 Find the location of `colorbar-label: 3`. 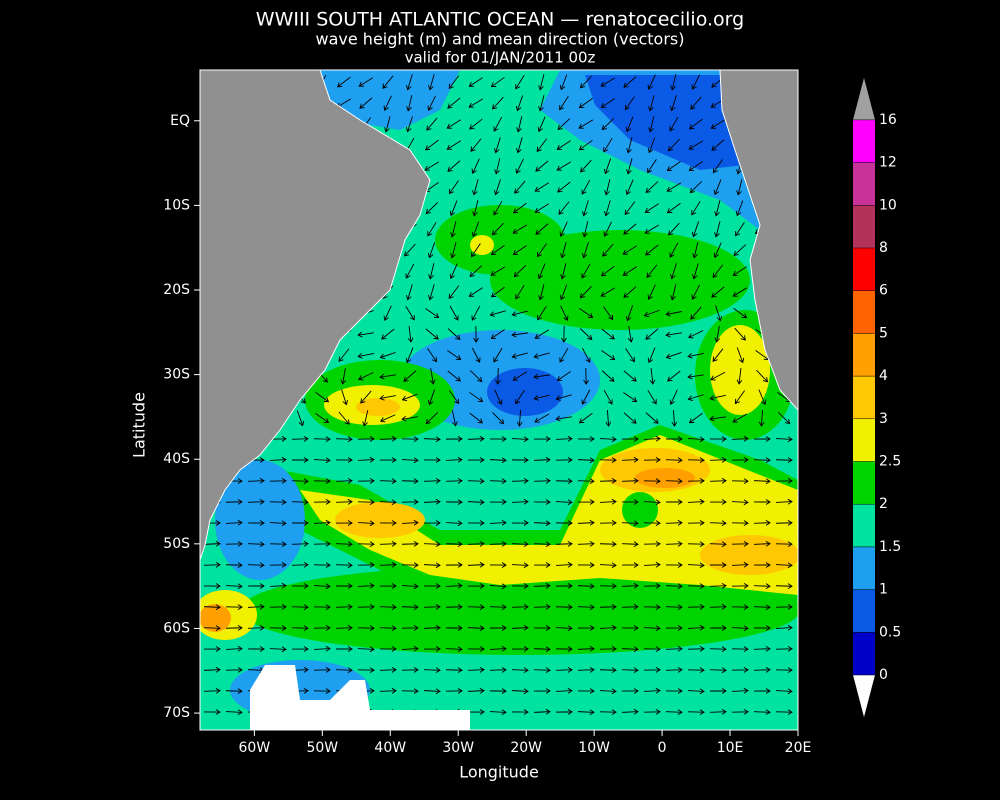

colorbar-label: 3 is located at coordinates (883, 419).